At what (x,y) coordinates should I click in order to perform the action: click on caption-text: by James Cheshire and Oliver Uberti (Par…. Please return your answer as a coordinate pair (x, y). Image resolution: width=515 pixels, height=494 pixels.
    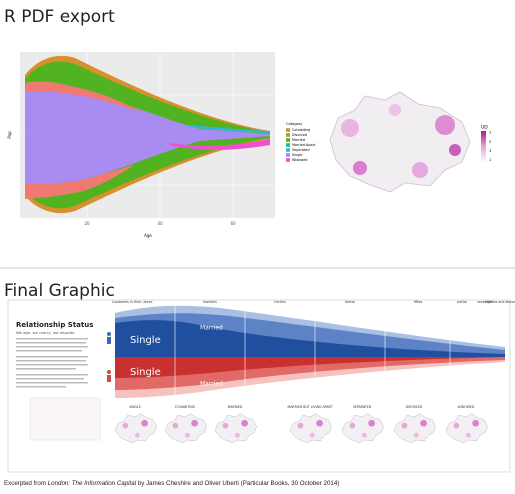
    Looking at the image, I should click on (238, 483).